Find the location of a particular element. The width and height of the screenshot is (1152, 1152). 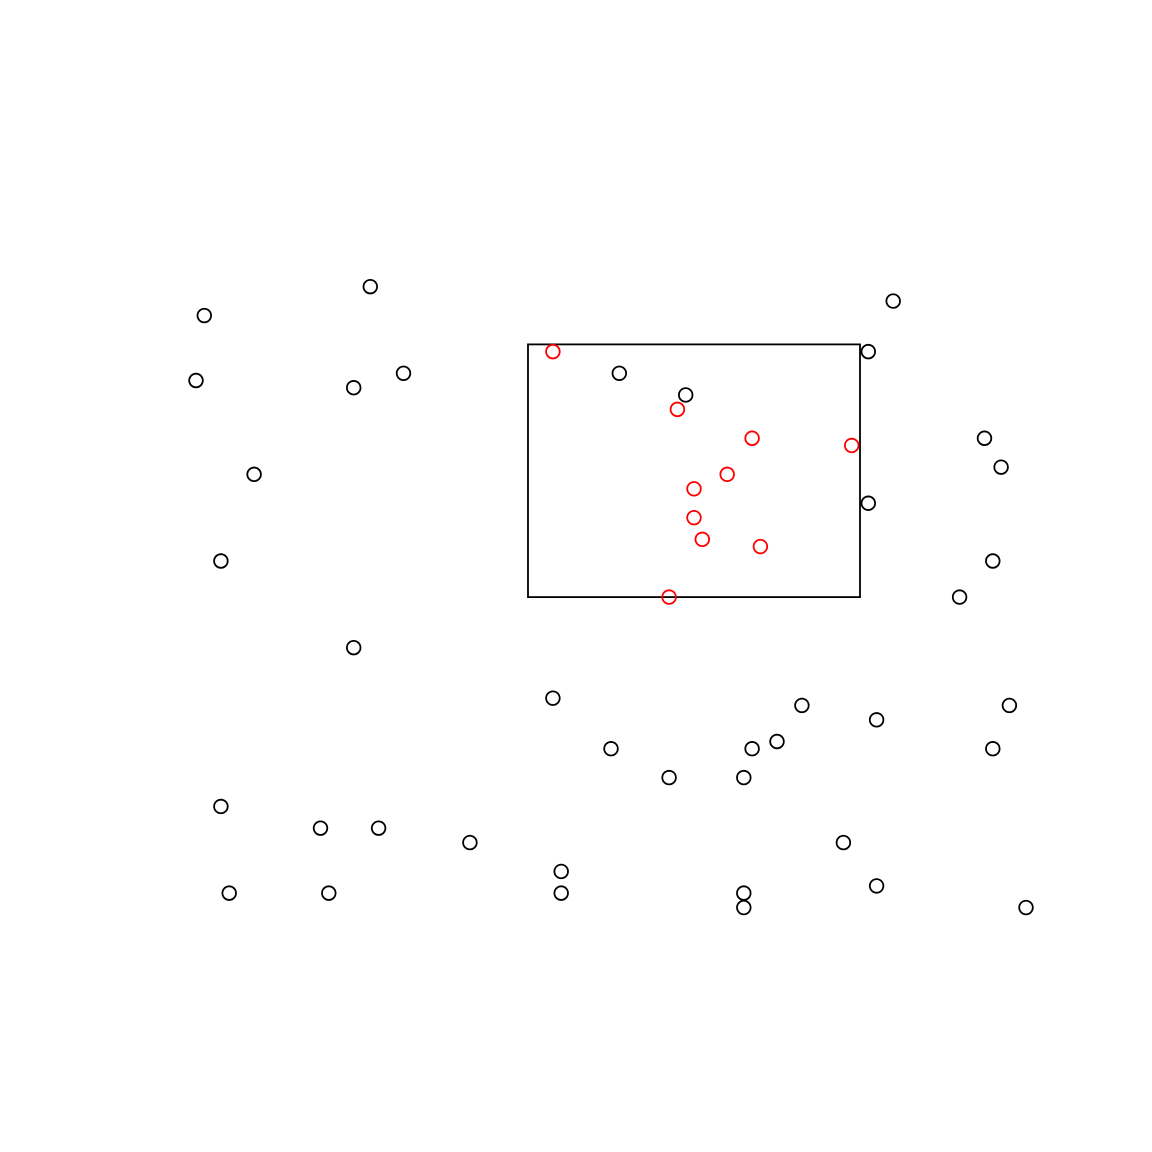

selection-region-layer is located at coordinates (694, 470).